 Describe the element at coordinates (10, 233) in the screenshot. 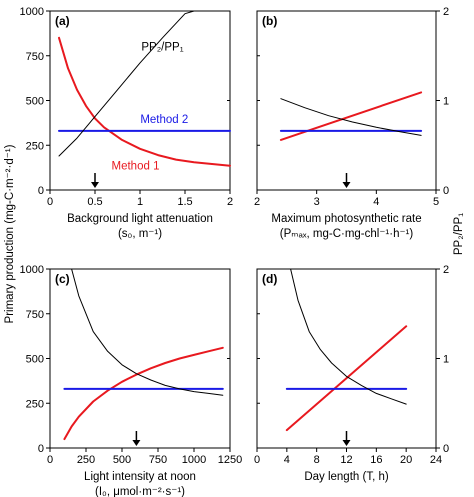

I see `shared-left-ylabel: Primary production (mg-C·m⁻²·d⁻¹)` at that location.